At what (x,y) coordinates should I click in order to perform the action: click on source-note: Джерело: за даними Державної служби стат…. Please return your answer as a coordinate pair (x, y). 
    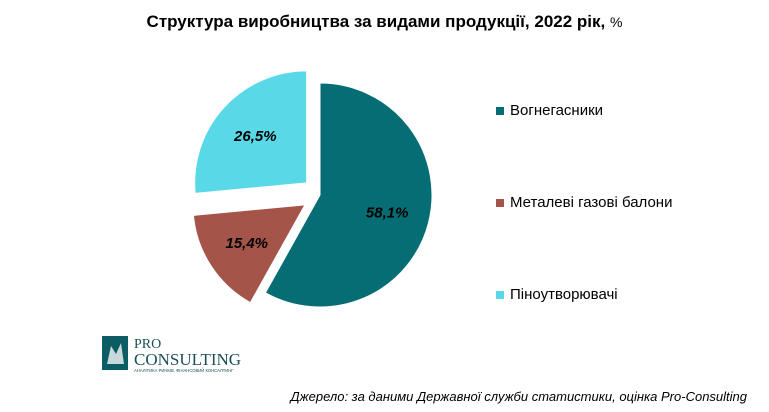
    Looking at the image, I should click on (518, 396).